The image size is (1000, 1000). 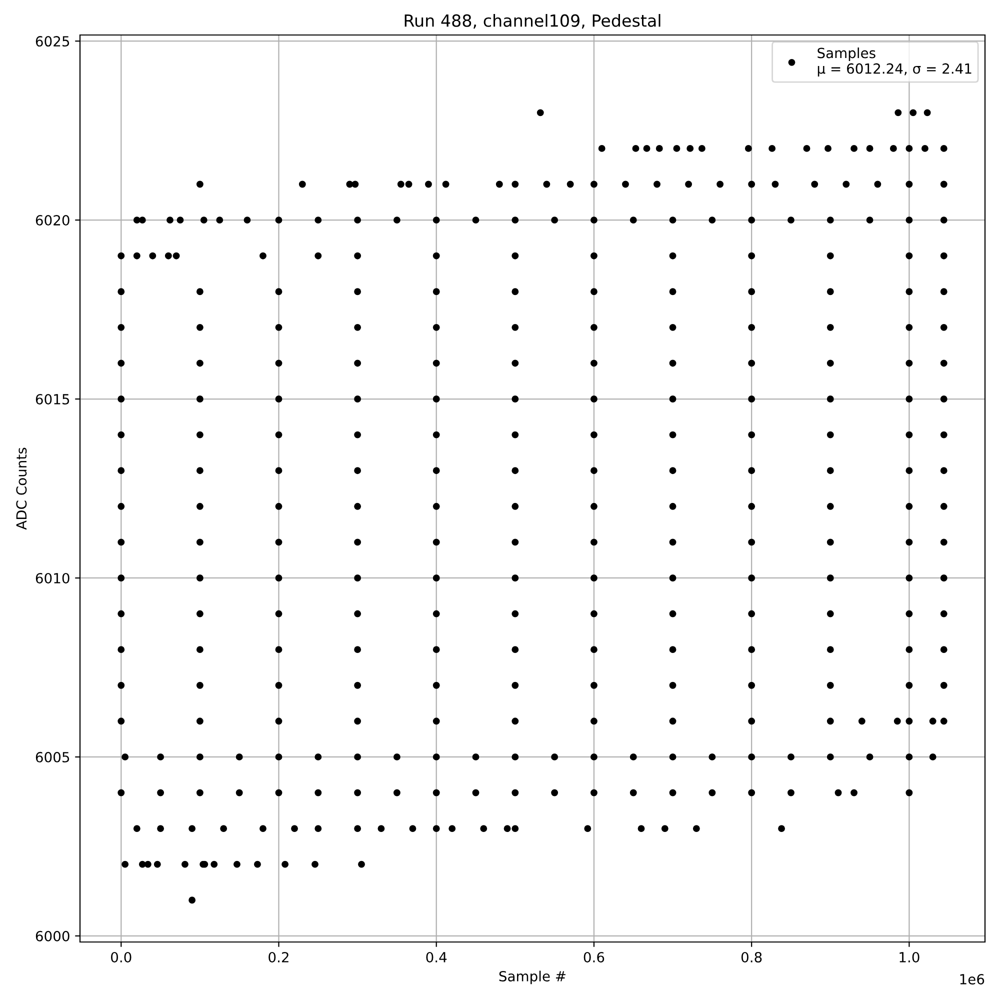 I want to click on y-tick-label: 6000, so click(x=53, y=936).